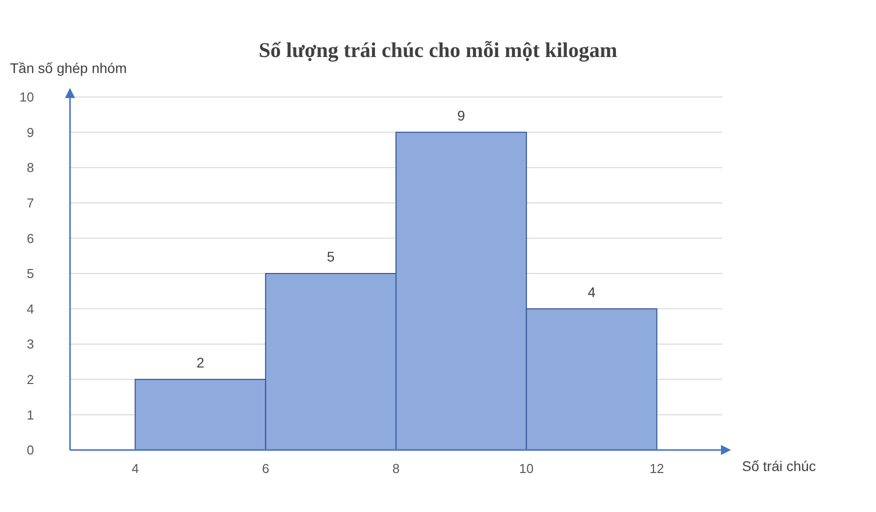 Image resolution: width=876 pixels, height=512 pixels. Describe the element at coordinates (30, 132) in the screenshot. I see `y-tick-label: 9` at that location.